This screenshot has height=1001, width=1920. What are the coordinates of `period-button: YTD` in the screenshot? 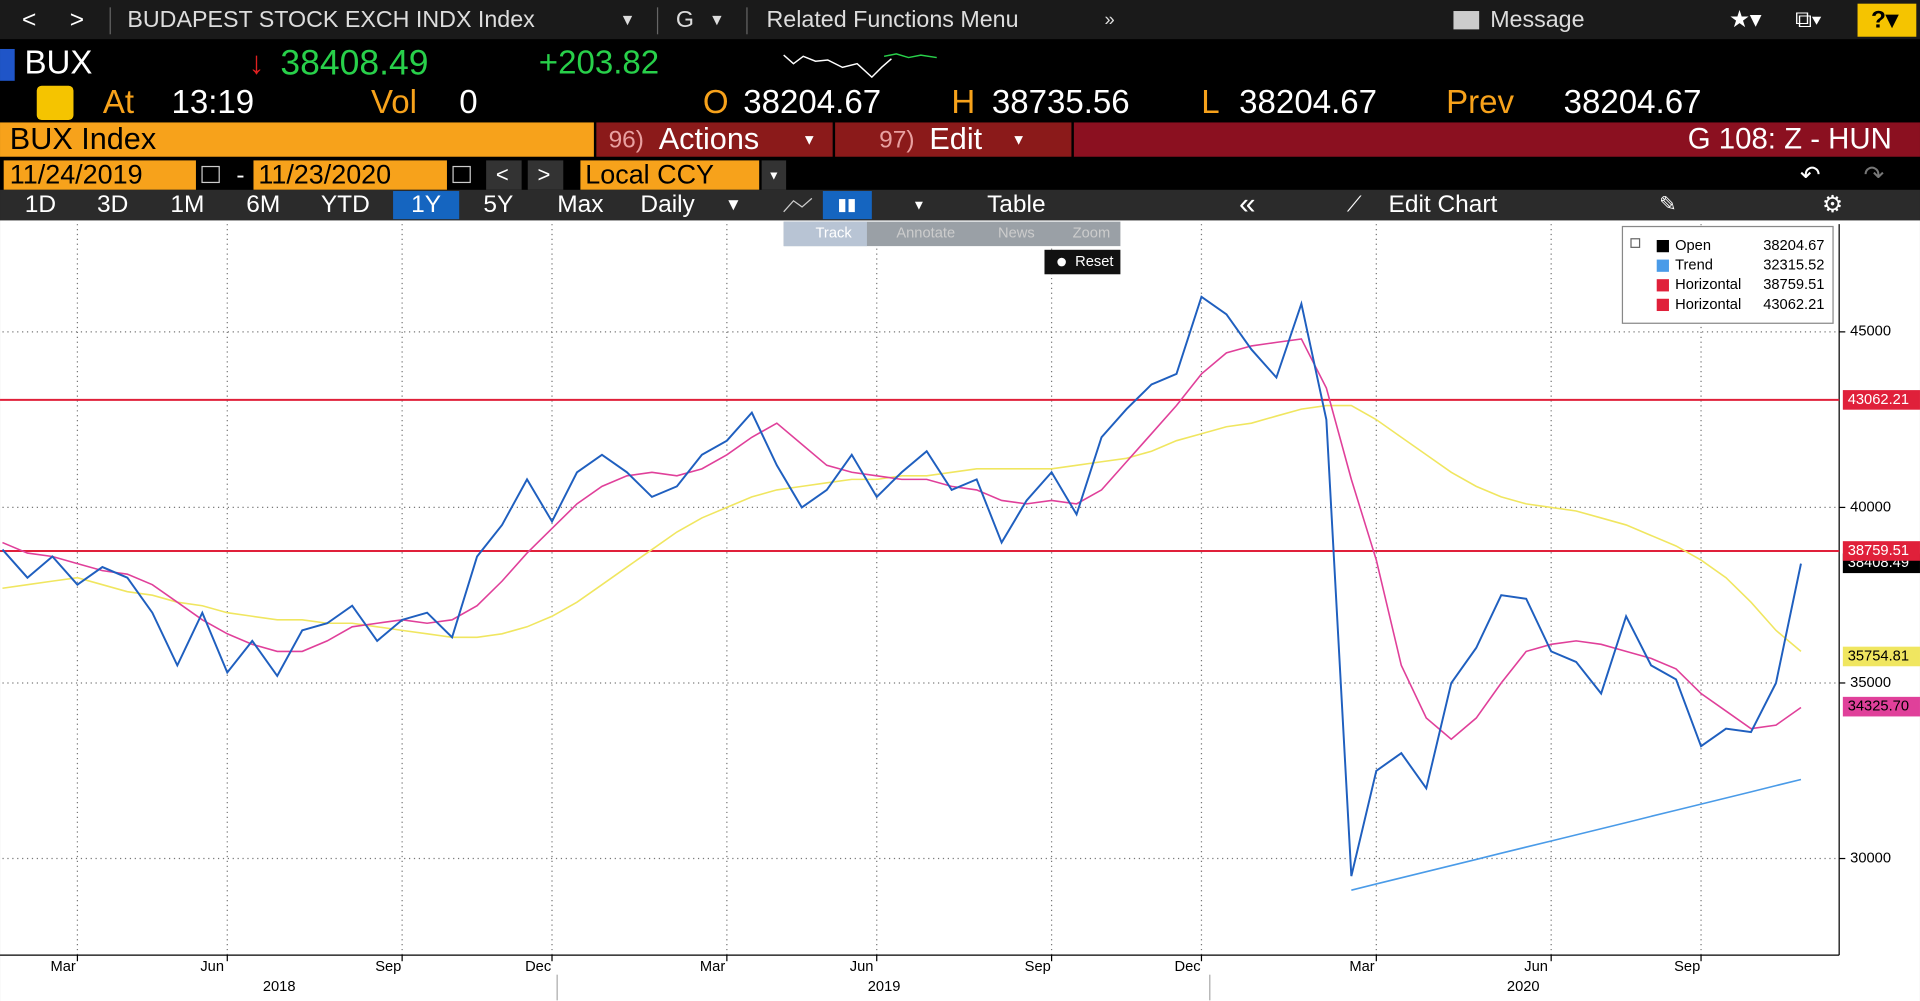 It's located at (345, 204).